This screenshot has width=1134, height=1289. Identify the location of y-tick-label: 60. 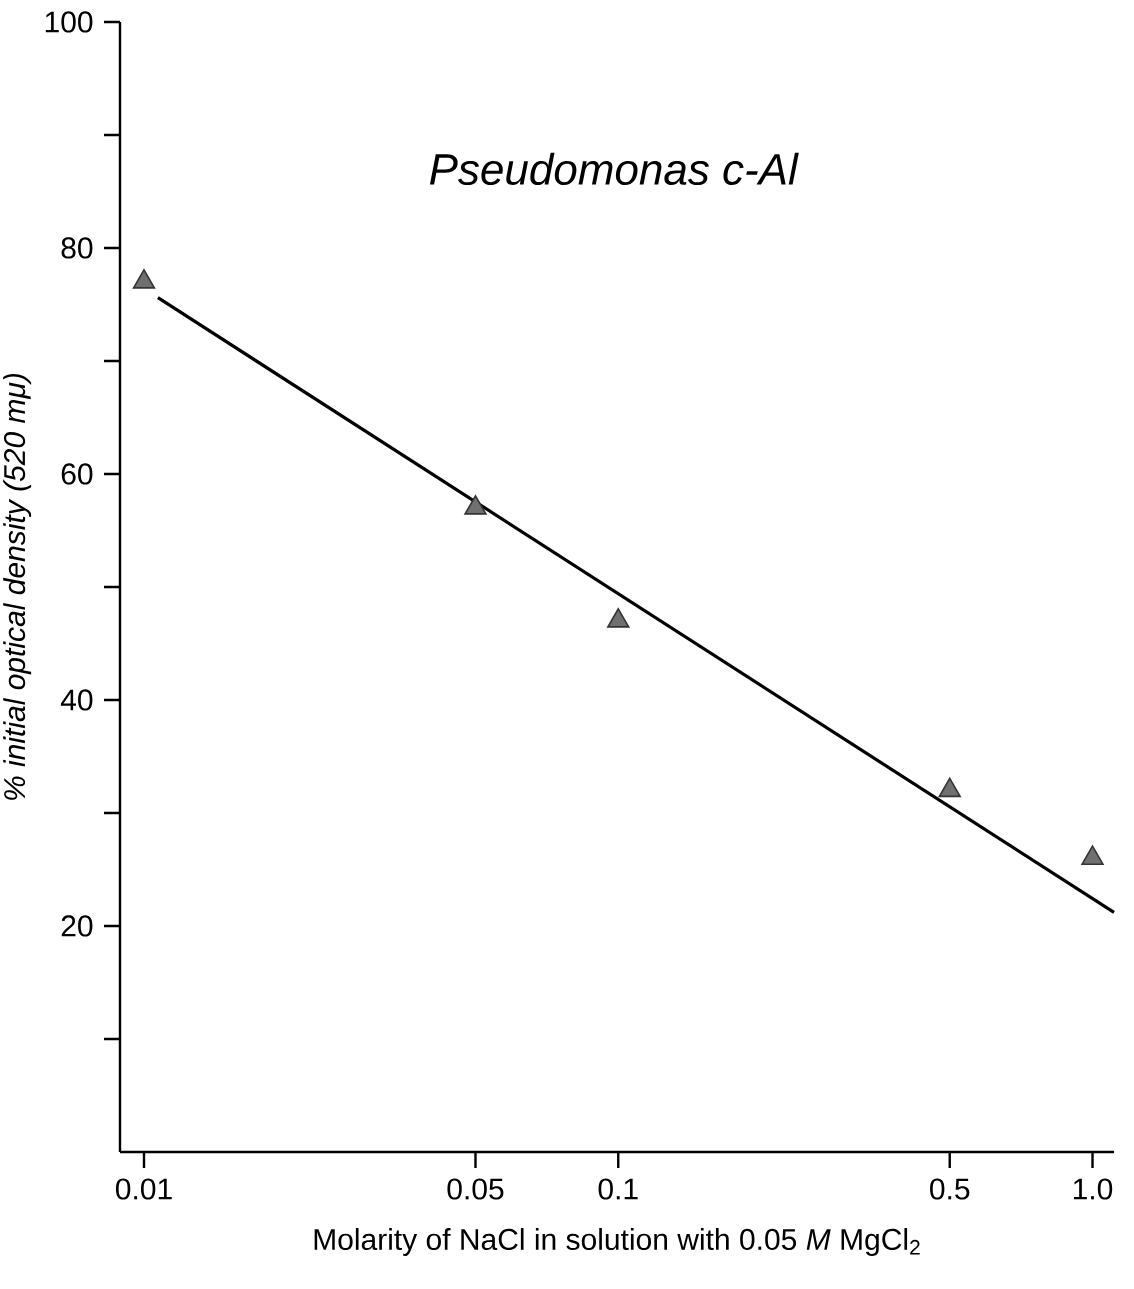
(77, 474).